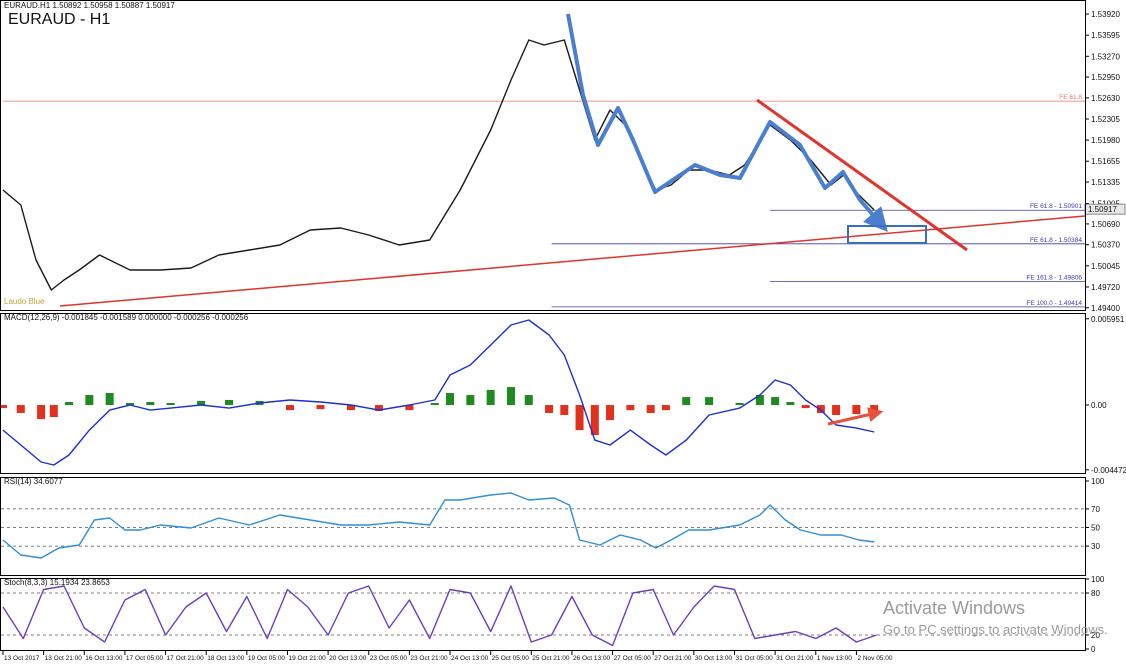  I want to click on y-tick-label: 30, so click(1095, 546).